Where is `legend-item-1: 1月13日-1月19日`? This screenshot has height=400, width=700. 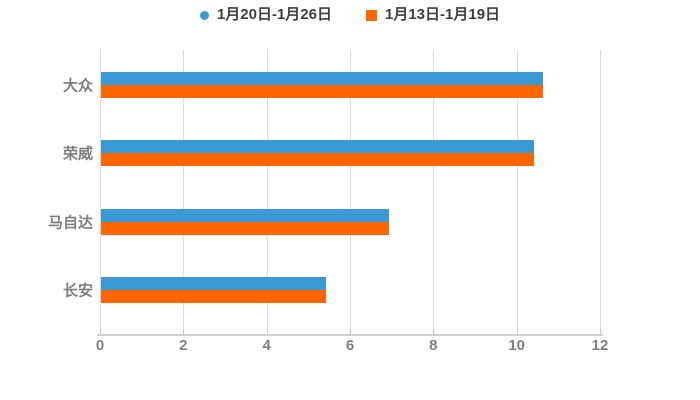
legend-item-1: 1月13日-1月19日 is located at coordinates (433, 15).